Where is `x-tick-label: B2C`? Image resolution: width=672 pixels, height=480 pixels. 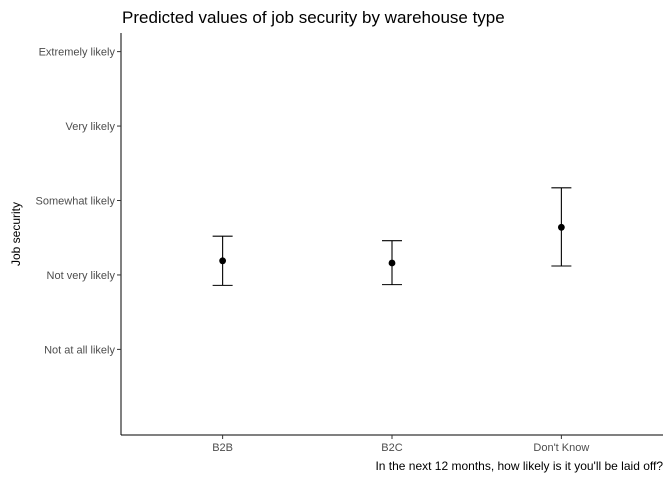
x-tick-label: B2C is located at coordinates (391, 448).